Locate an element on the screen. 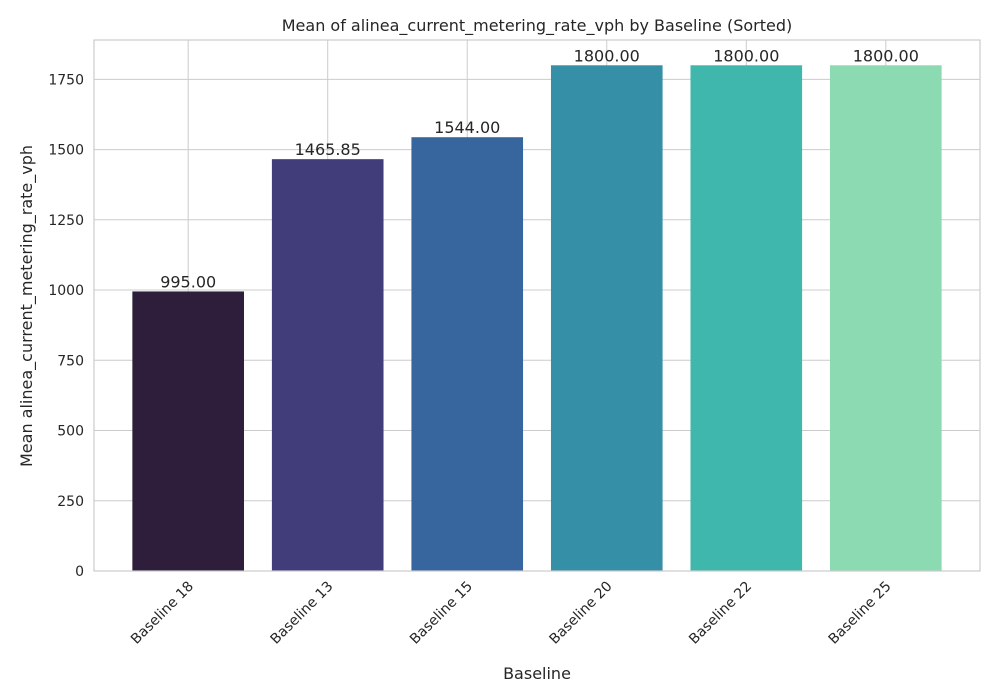  data-label: 995.00 is located at coordinates (188, 281).